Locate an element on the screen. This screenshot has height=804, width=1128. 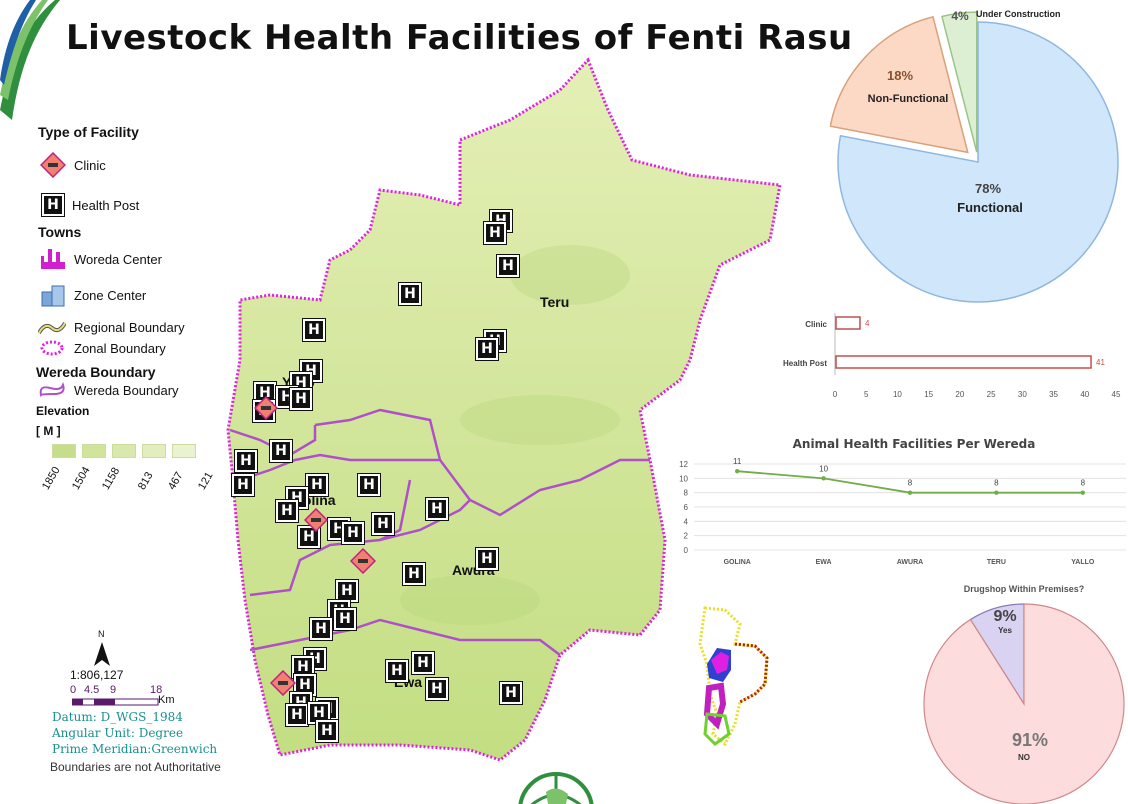
line-data-label: 10 is located at coordinates (823, 468).